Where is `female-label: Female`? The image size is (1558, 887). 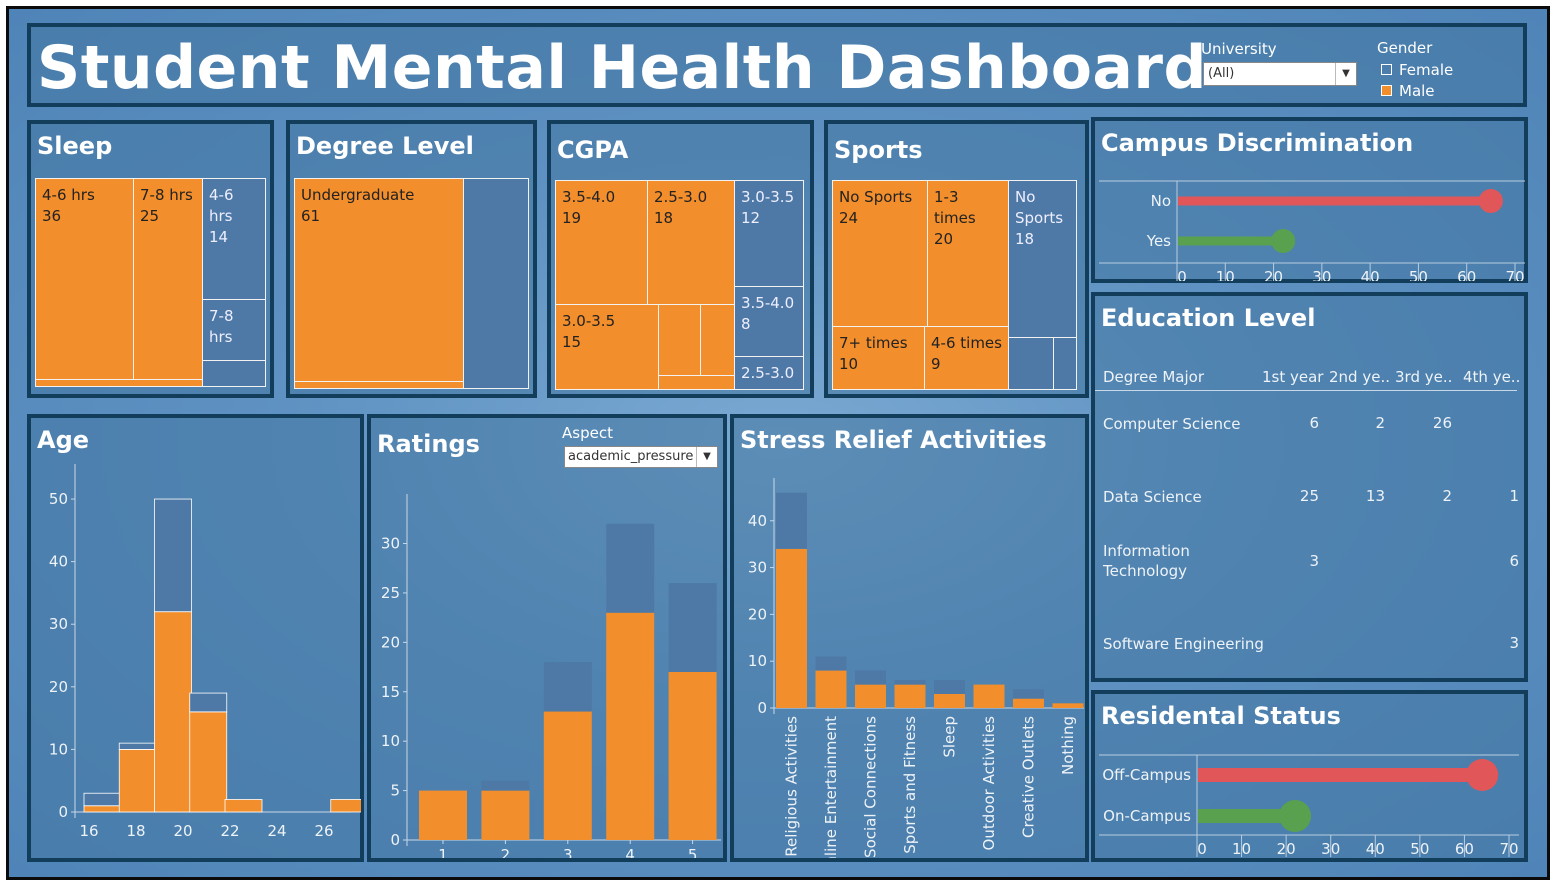
female-label: Female is located at coordinates (1426, 70).